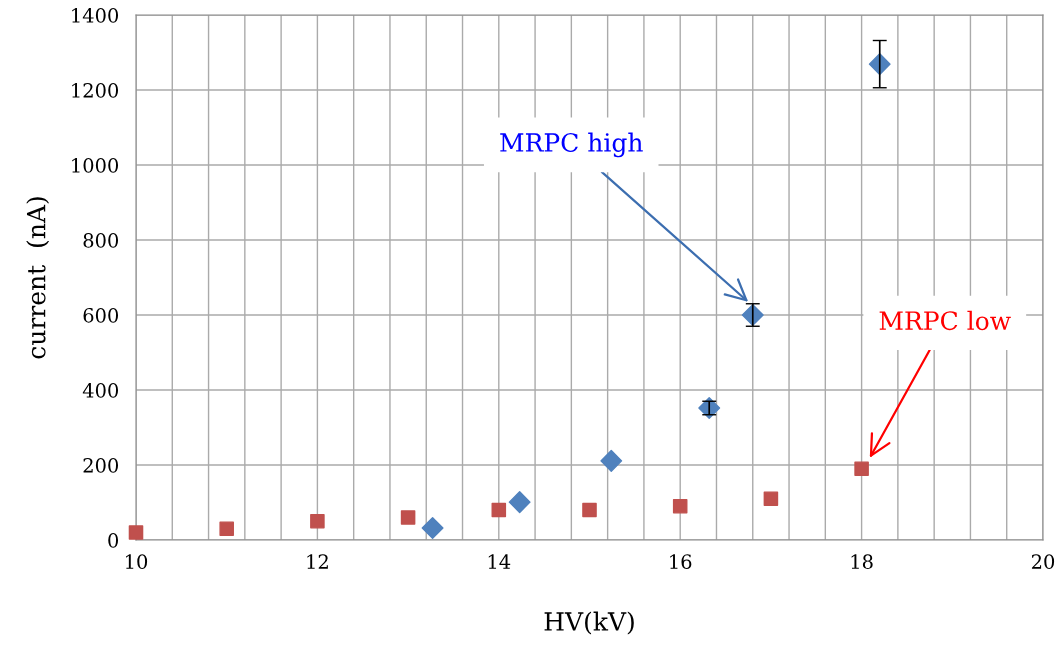 This screenshot has height=649, width=1061. I want to click on x-tick-label: 16, so click(681, 561).